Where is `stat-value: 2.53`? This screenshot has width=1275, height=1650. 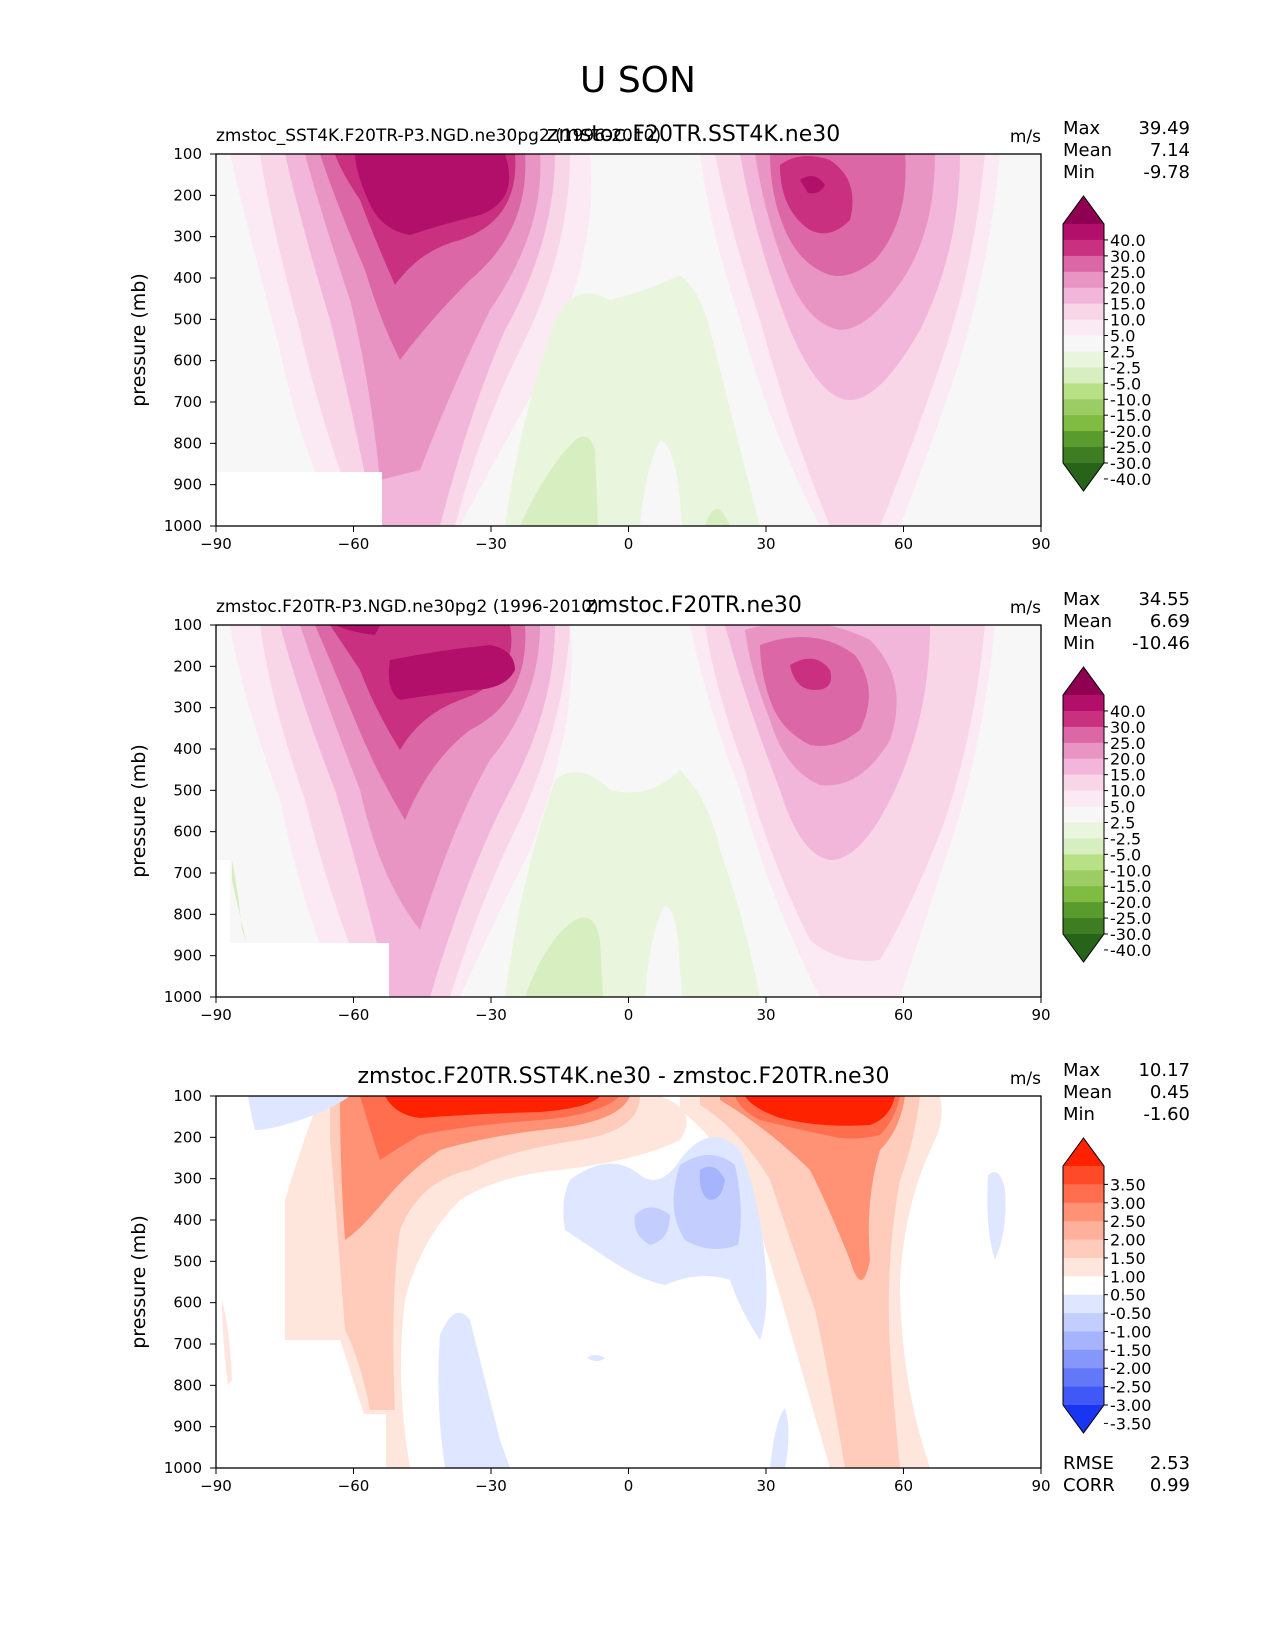
stat-value: 2.53 is located at coordinates (1170, 1463).